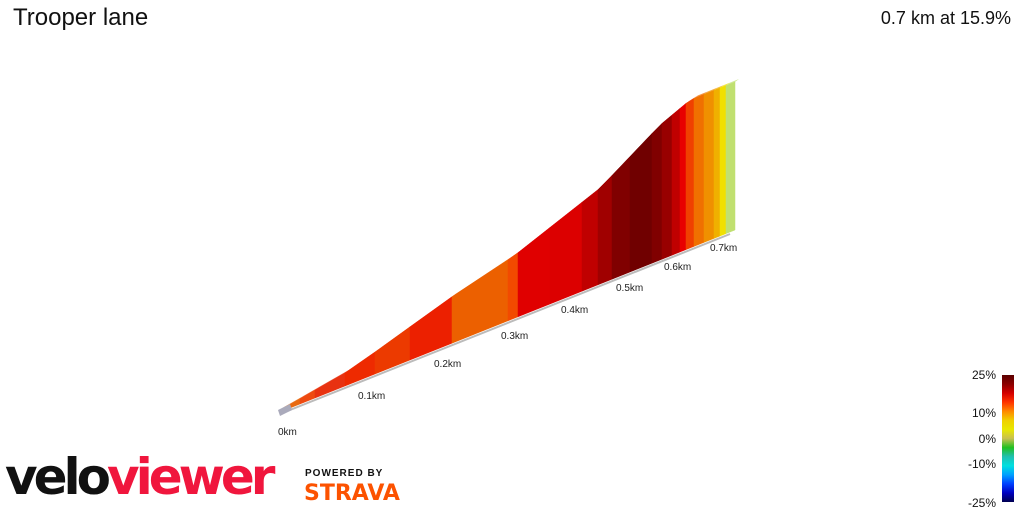  I want to click on strava-logo: STRAVA, so click(352, 493).